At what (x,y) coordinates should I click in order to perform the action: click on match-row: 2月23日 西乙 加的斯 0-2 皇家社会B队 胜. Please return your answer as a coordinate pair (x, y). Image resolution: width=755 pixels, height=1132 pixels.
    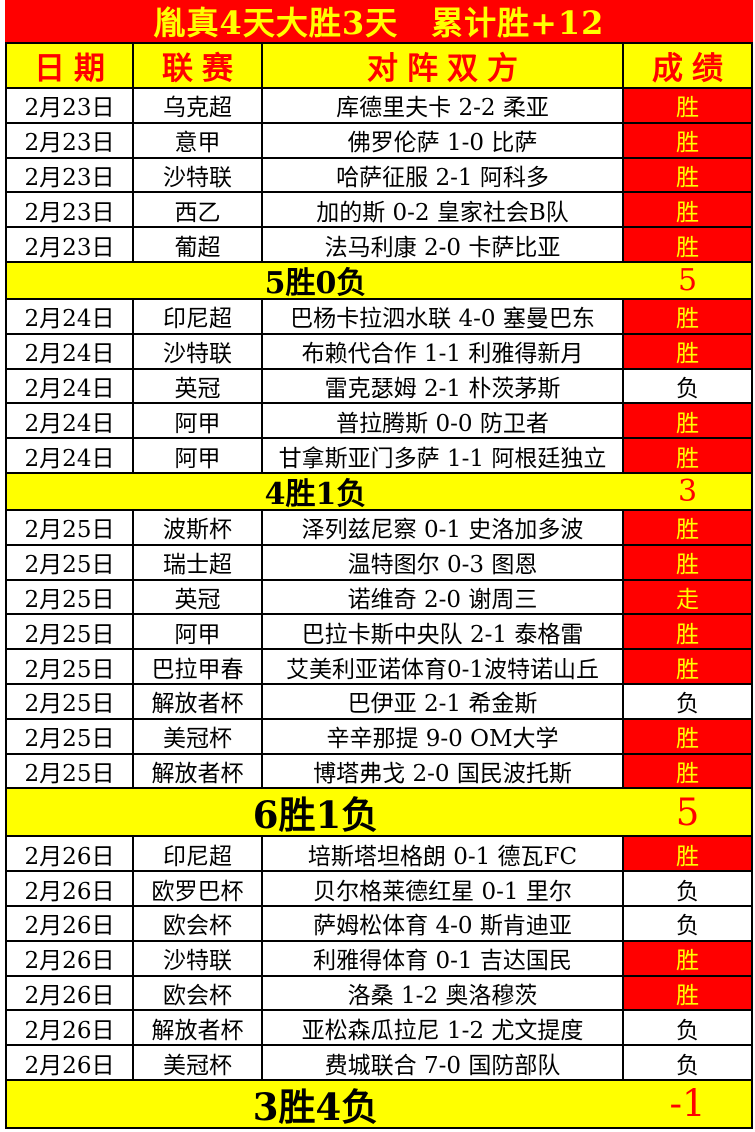
    Looking at the image, I should click on (379, 209).